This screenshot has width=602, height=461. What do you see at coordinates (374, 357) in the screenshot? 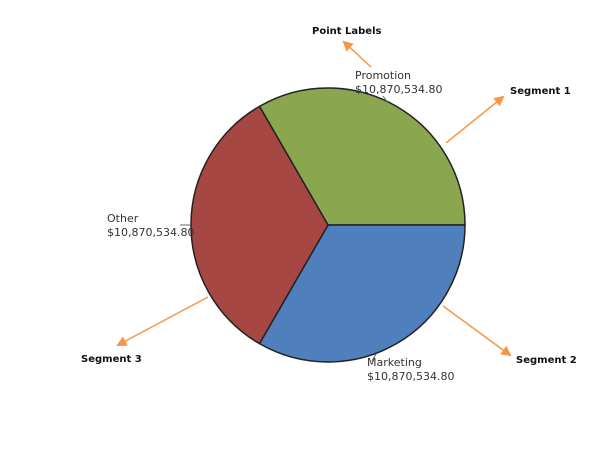
I see `leader-marketing` at bounding box center [374, 357].